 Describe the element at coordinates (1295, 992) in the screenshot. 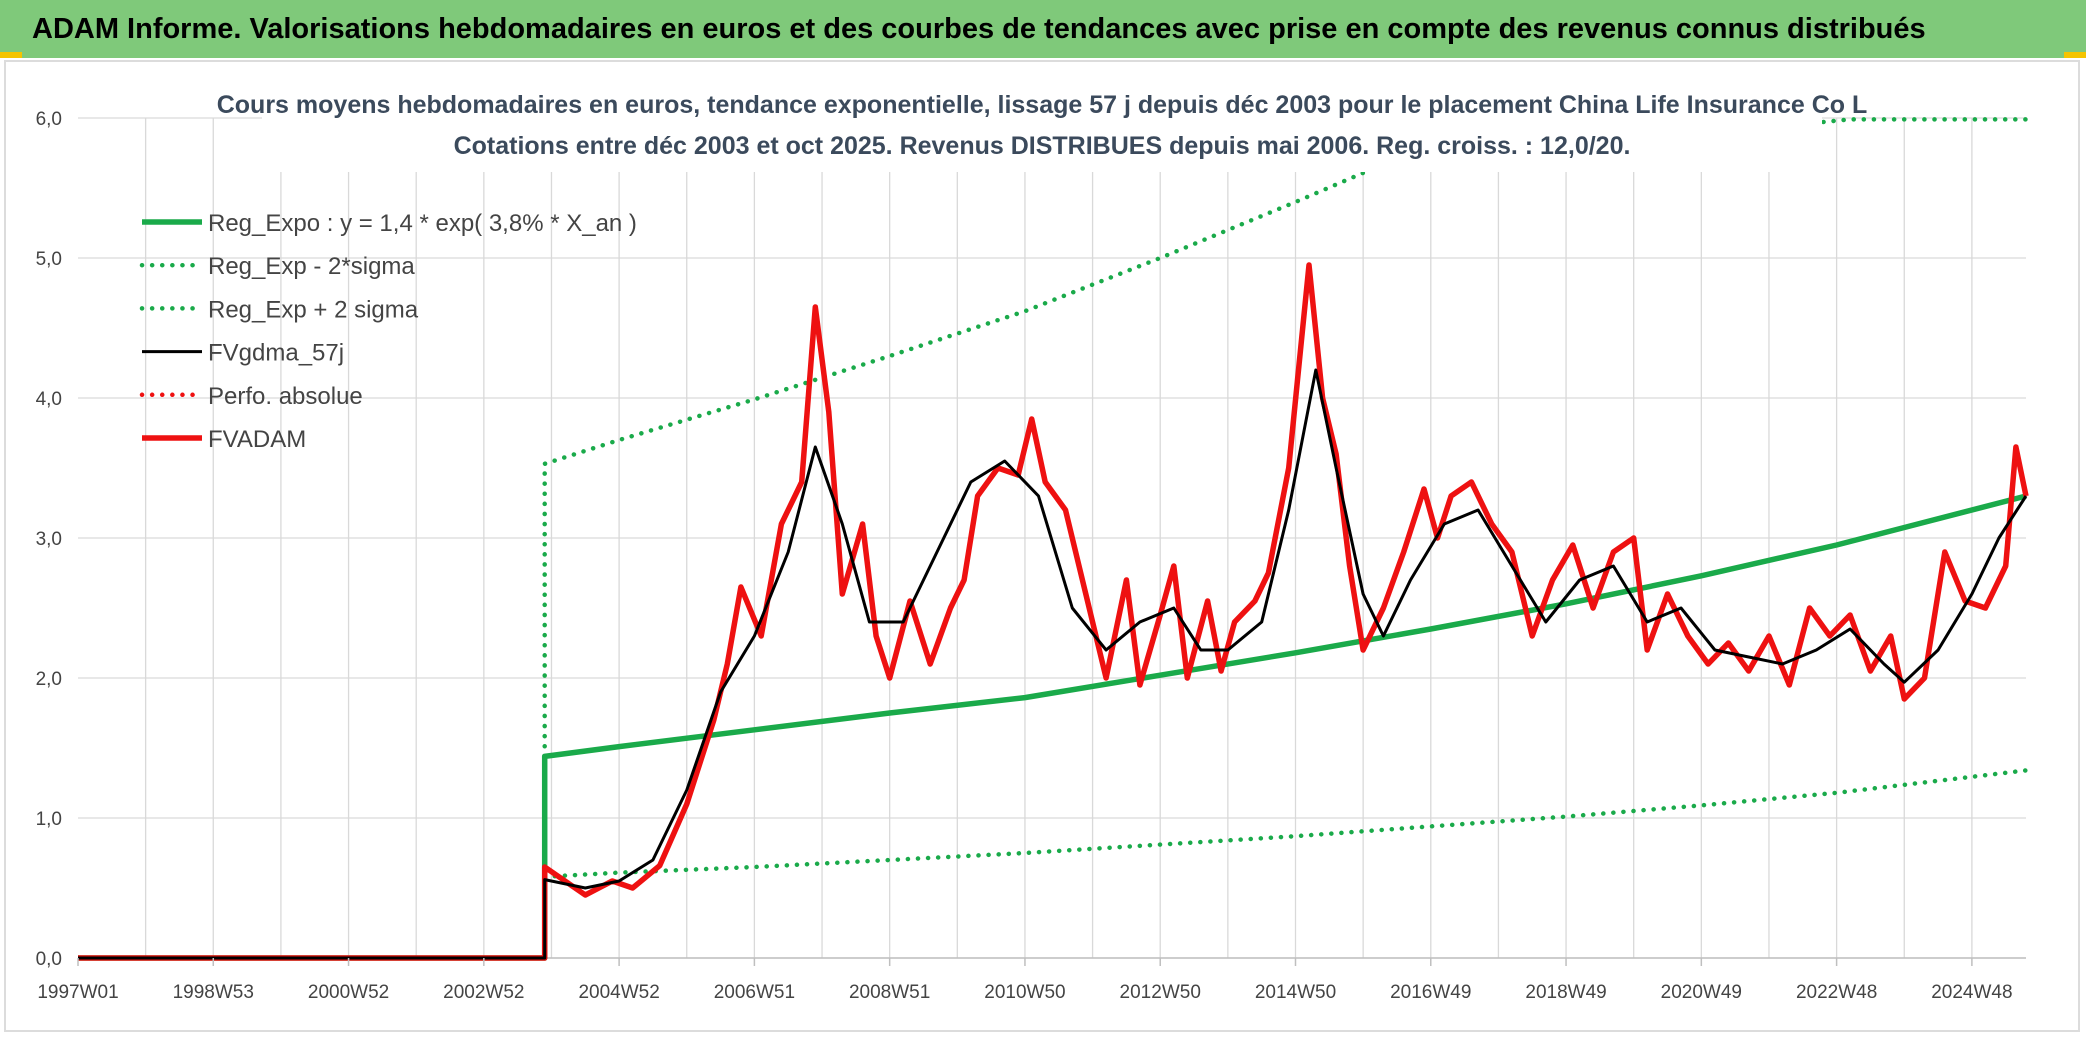

I see `x-tick-label: 2014W50` at that location.